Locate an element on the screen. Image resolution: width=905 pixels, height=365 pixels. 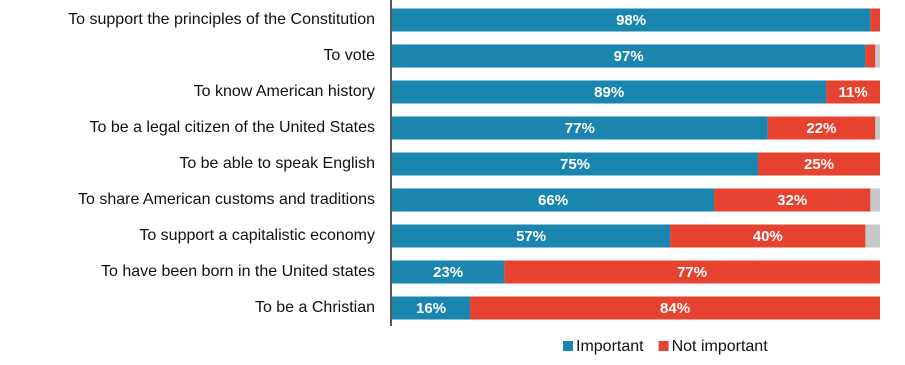
value-label: 97% is located at coordinates (629, 56).